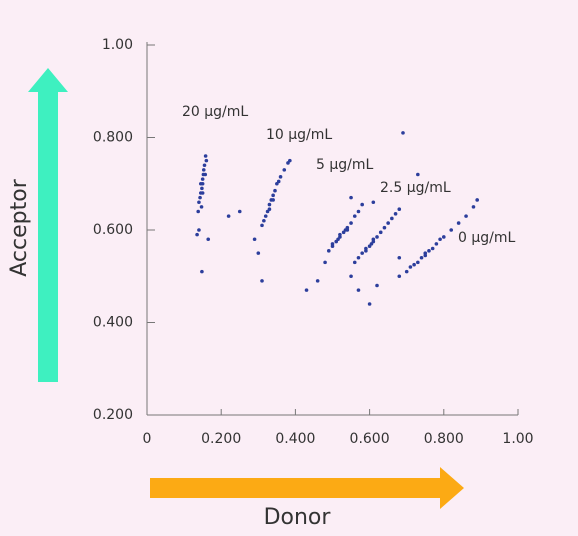 Image resolution: width=578 pixels, height=536 pixels. What do you see at coordinates (307, 488) in the screenshot?
I see `donor-arrow` at bounding box center [307, 488].